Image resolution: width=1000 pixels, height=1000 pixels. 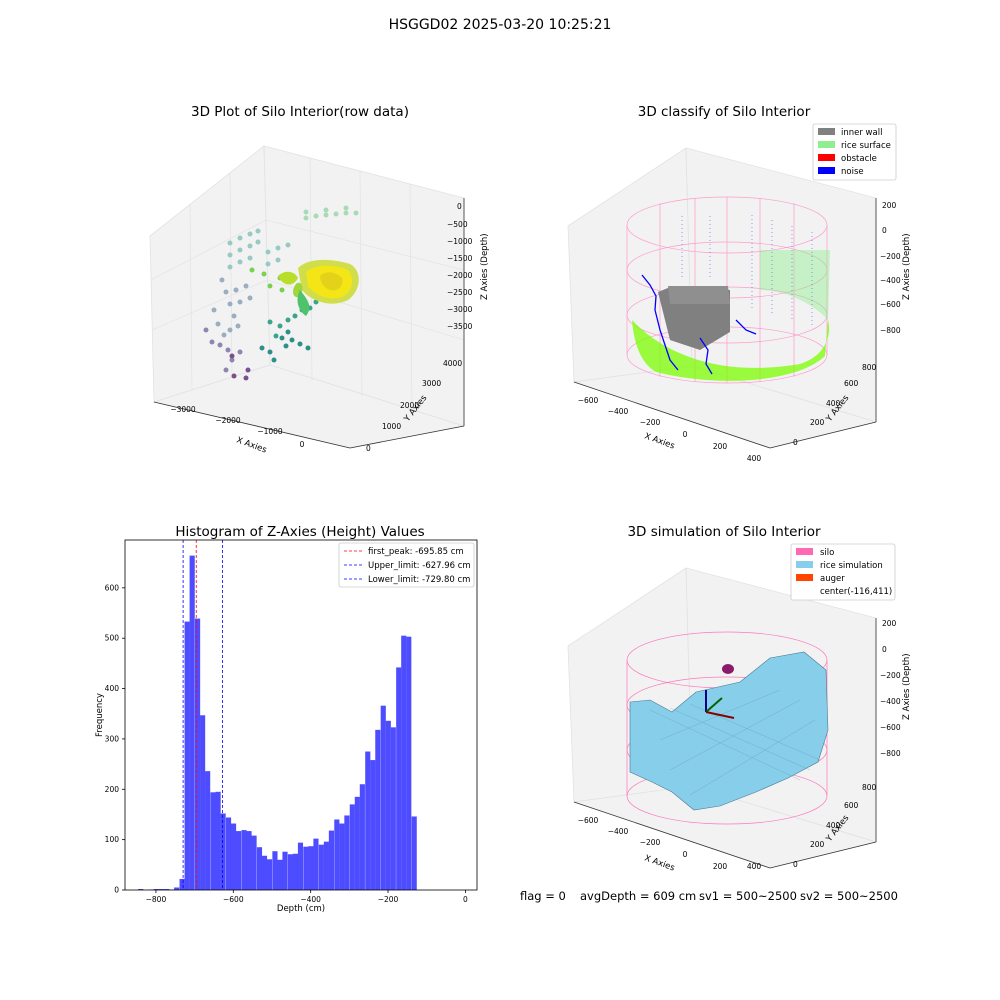 What do you see at coordinates (817, 844) in the screenshot?
I see `panel4-y-tick: 200` at bounding box center [817, 844].